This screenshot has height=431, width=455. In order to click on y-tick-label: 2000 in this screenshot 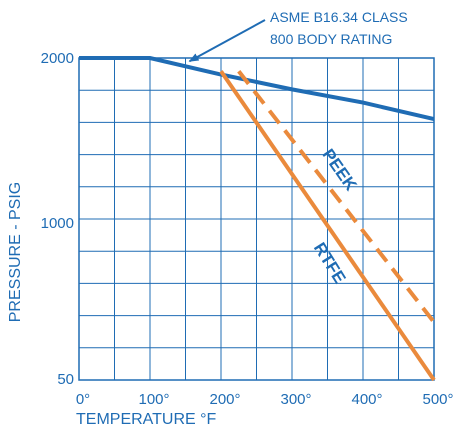, I will do `click(57, 58)`.